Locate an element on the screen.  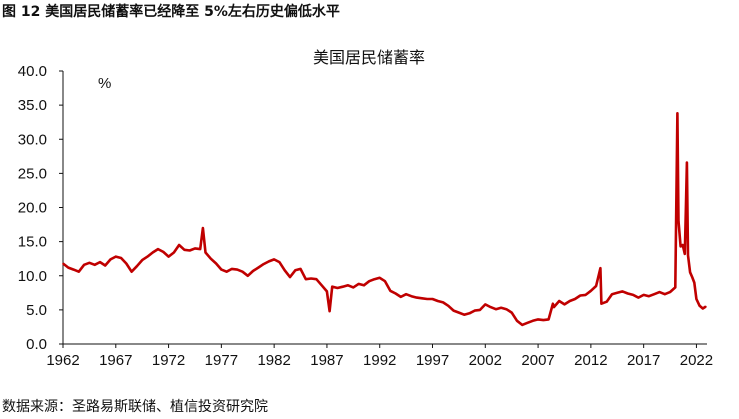
y-tick-label: 30.0 is located at coordinates (32, 139).